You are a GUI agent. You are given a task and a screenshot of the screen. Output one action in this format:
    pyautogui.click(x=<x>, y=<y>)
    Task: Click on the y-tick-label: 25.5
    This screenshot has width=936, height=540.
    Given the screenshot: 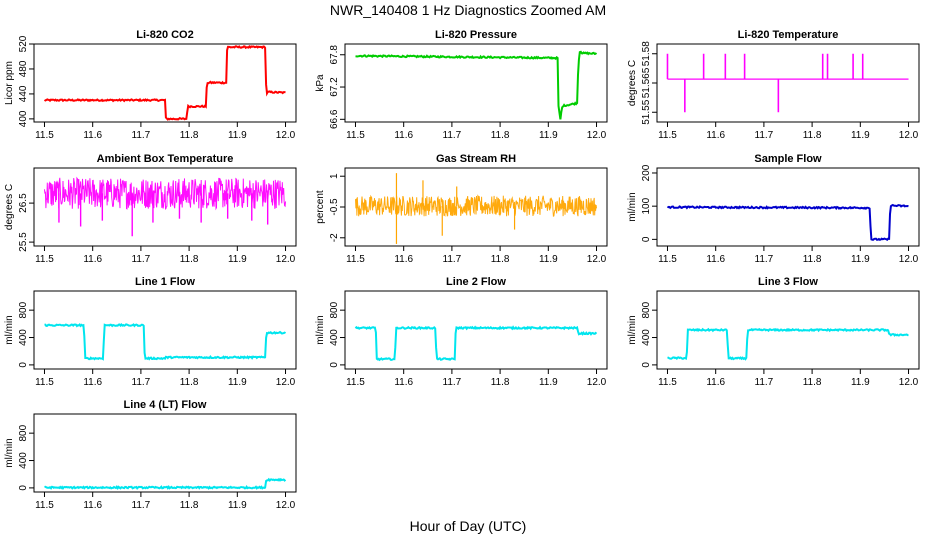 What is the action you would take?
    pyautogui.click(x=23, y=242)
    